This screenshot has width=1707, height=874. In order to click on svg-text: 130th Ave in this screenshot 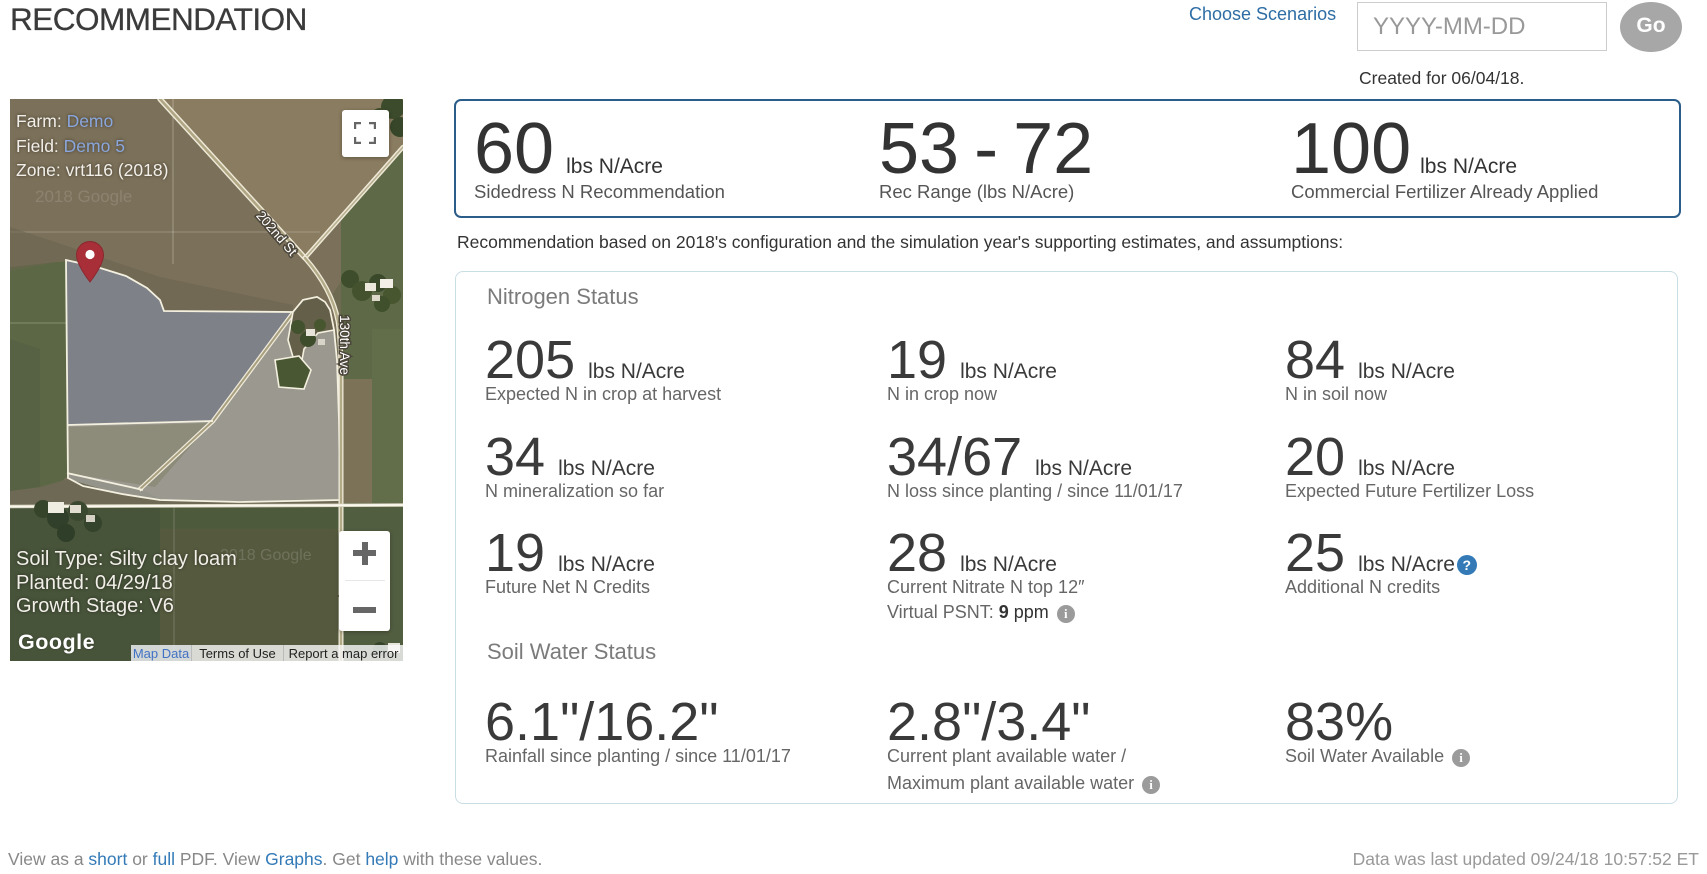, I will do `click(344, 345)`.